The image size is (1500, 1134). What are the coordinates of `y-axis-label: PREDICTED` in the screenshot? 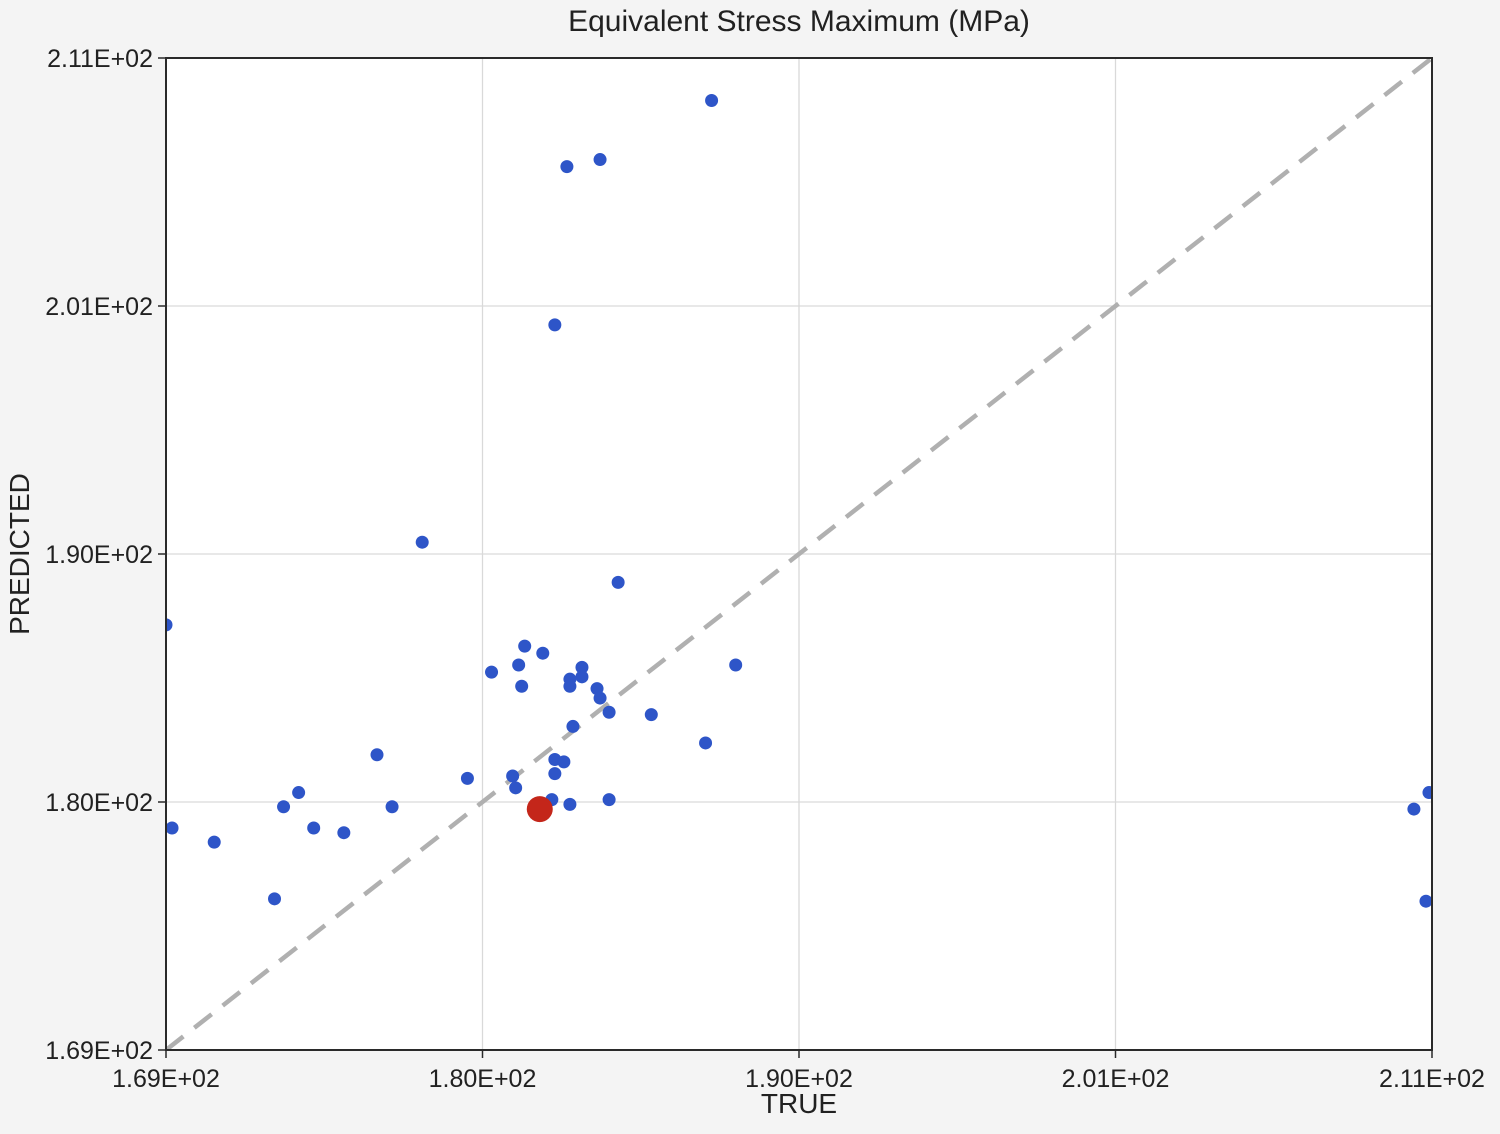 It's located at (19, 554).